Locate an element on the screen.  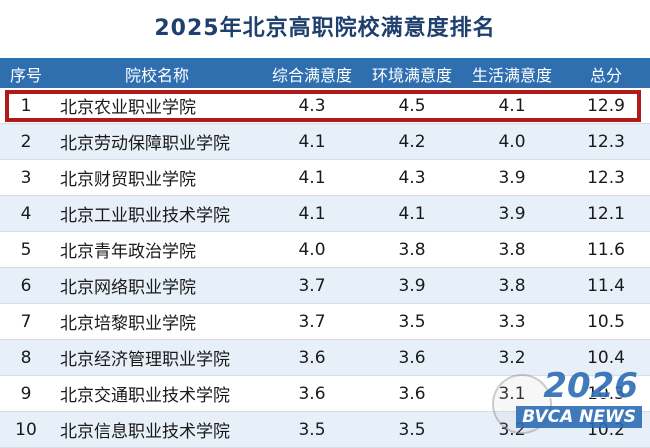
table-row: 4 北京工业职业技术学院 4.1 4.1 3.9 12.1 is located at coordinates (325, 213).